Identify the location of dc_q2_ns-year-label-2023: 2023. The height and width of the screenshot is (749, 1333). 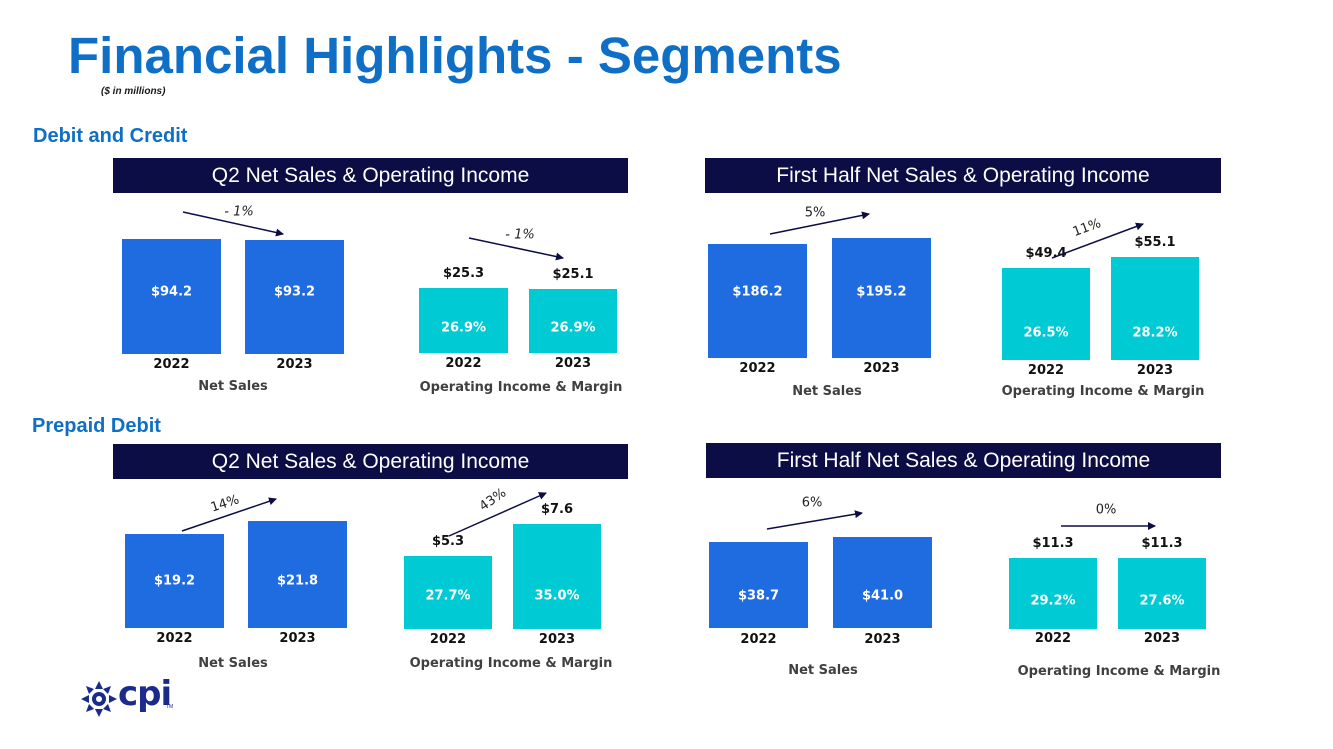
(294, 364).